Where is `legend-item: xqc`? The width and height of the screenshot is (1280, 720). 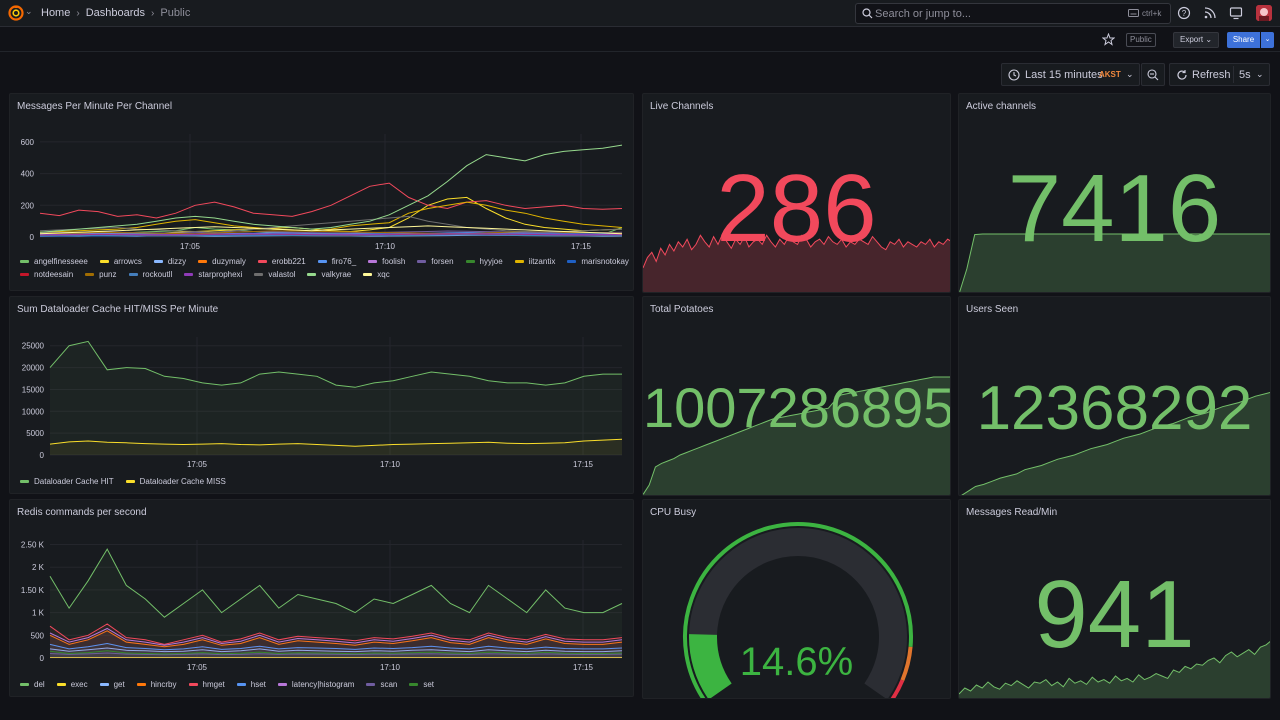
legend-item: xqc is located at coordinates (376, 274).